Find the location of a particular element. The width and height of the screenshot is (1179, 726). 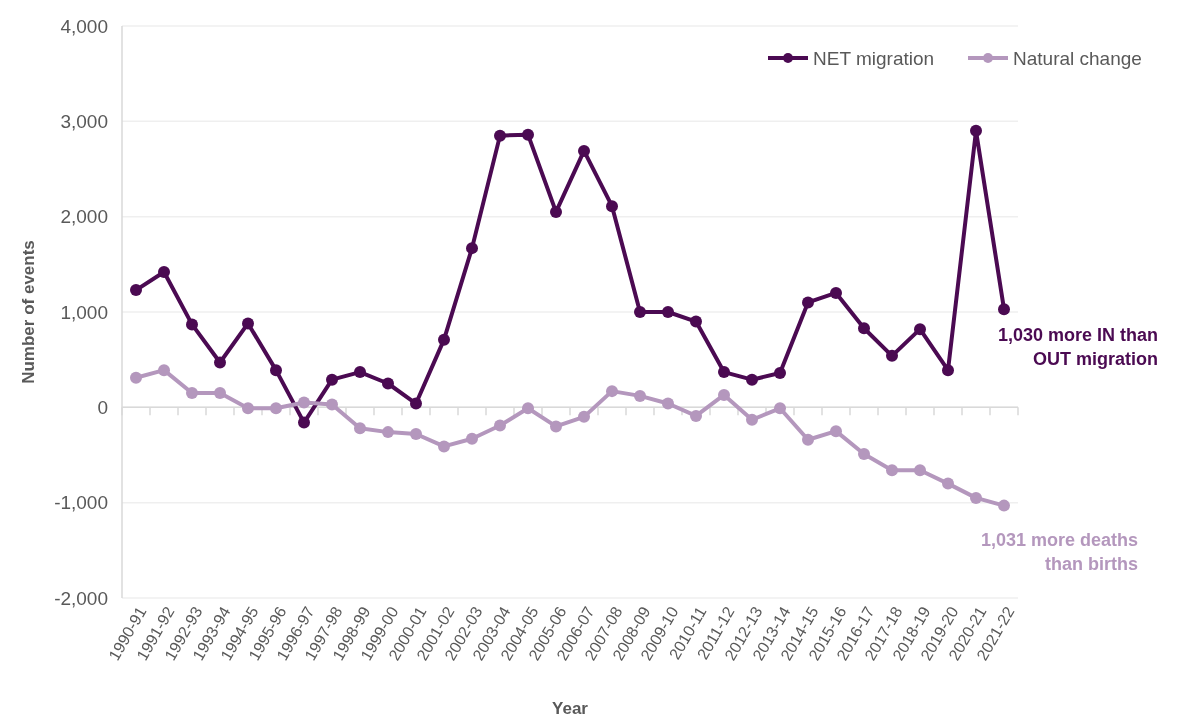

y-tick-label: -1,000 is located at coordinates (81, 503).